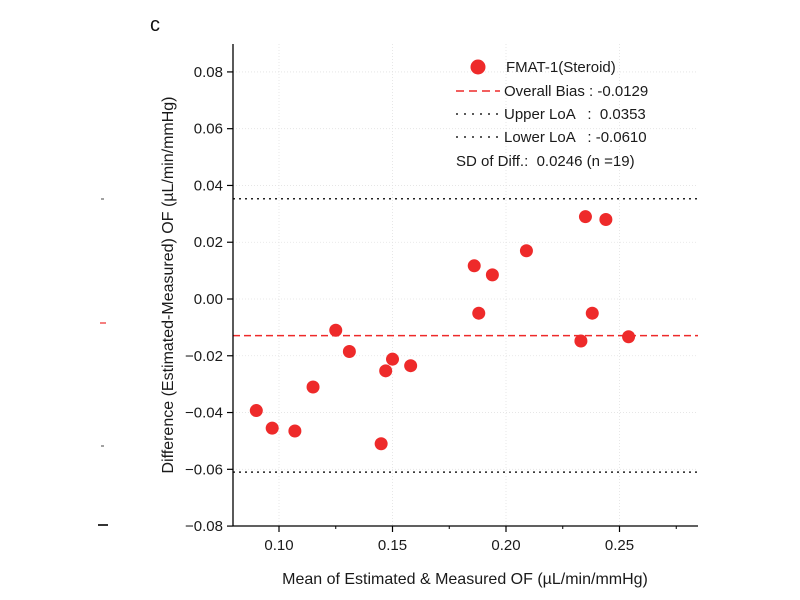  I want to click on legend-sd-label: SD of Diff.: 0.0246 (n =19), so click(545, 161).